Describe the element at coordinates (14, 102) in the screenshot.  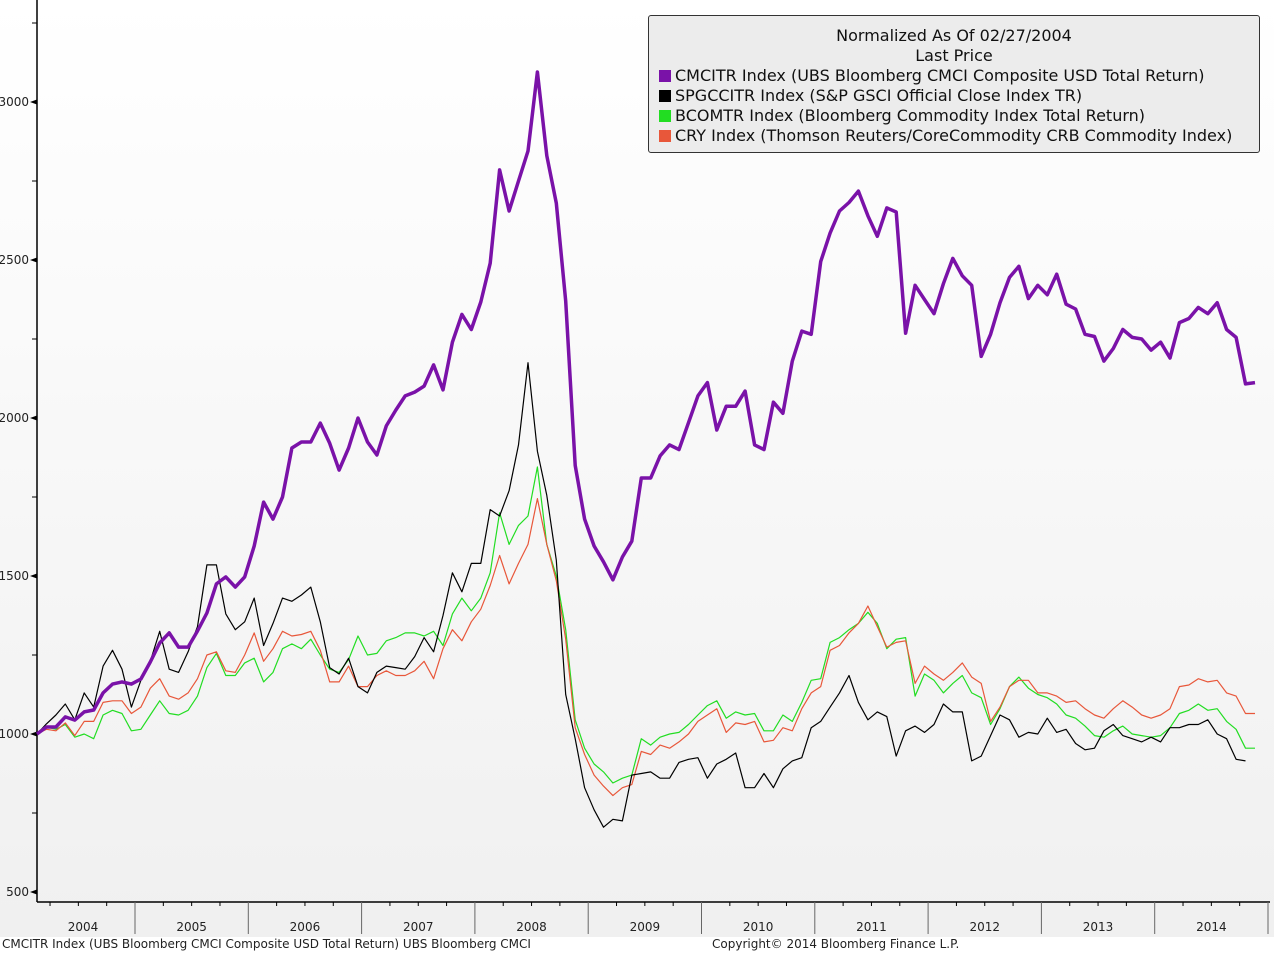
I see `y-tick-label: 3000` at that location.